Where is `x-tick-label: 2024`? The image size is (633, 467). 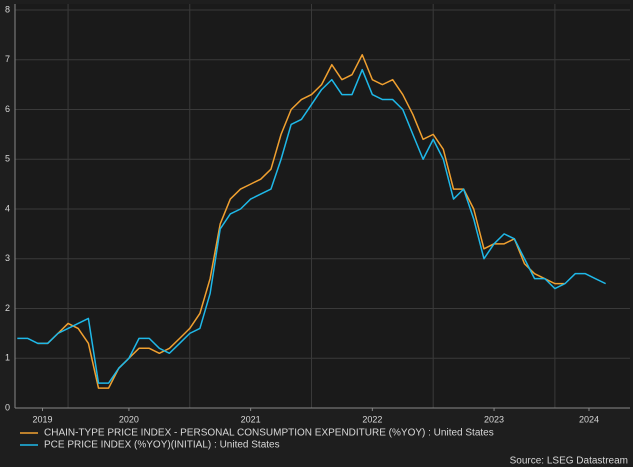 x-tick-label: 2024 is located at coordinates (589, 419).